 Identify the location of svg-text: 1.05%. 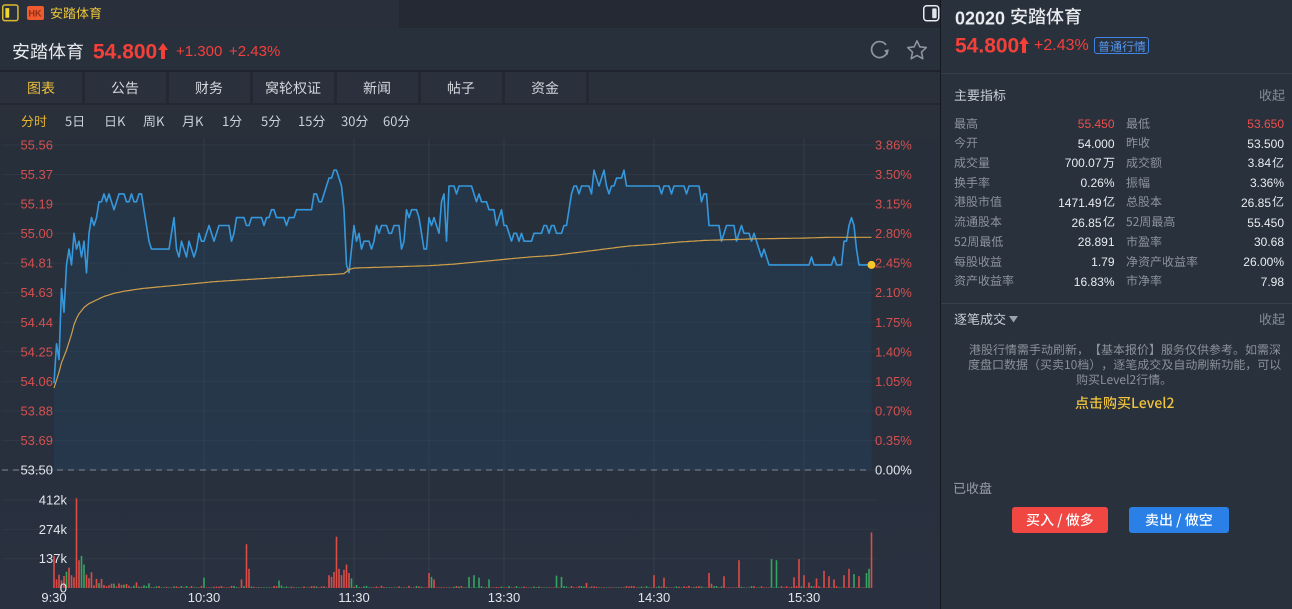
(893, 381).